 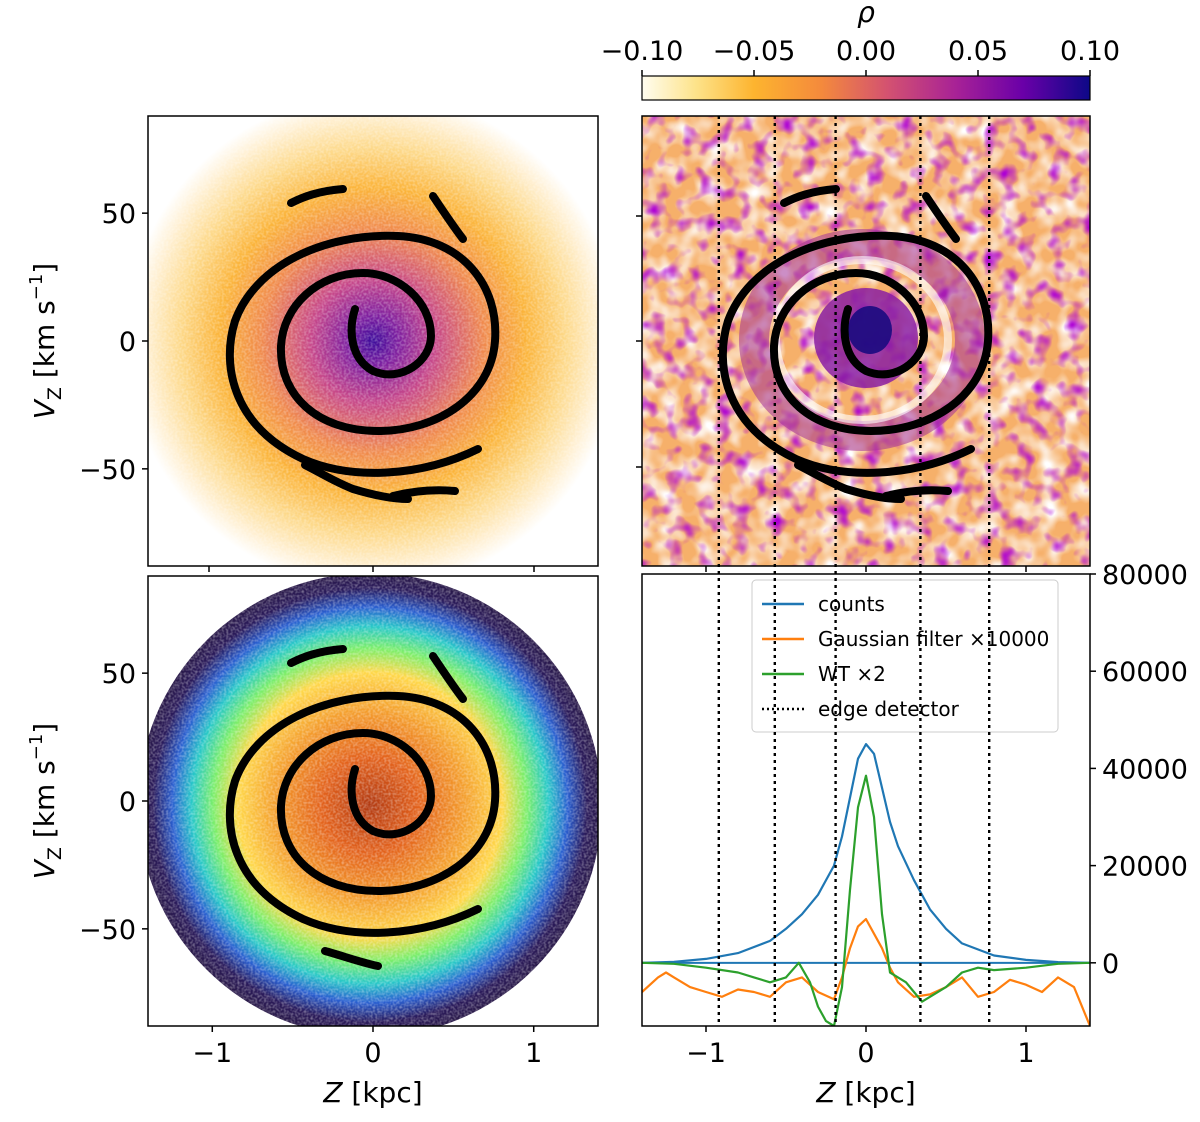 What do you see at coordinates (978, 51) in the screenshot?
I see `colorbar-tick-label: 0.05` at bounding box center [978, 51].